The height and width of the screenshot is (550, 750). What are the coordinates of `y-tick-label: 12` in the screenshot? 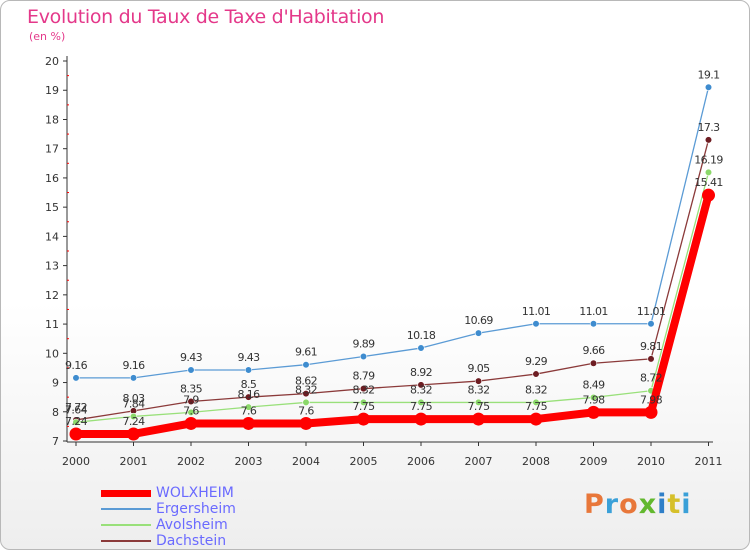 It's located at (52, 295).